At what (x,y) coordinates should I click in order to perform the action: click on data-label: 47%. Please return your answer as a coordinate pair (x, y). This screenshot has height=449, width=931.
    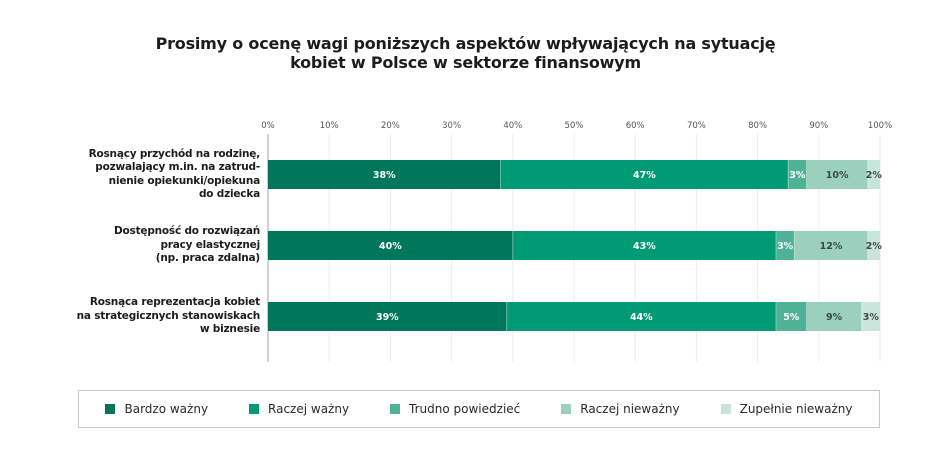
    Looking at the image, I should click on (644, 175).